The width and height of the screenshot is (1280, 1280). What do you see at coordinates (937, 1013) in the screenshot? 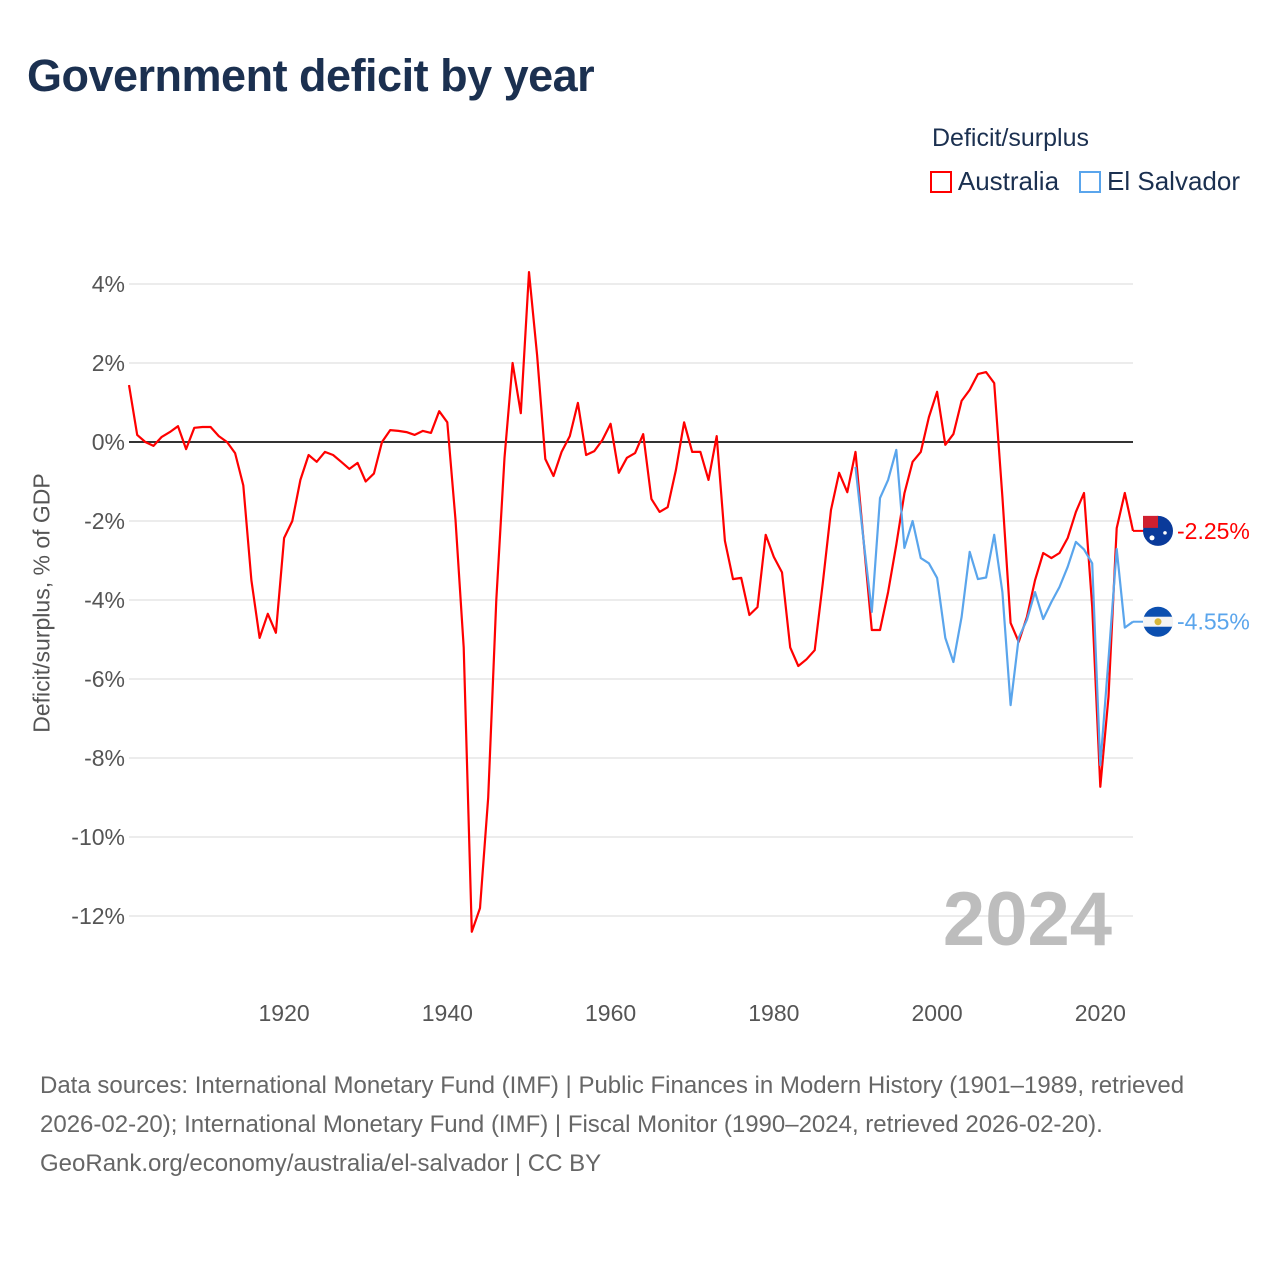
I see `x-tick-label: 2000` at bounding box center [937, 1013].